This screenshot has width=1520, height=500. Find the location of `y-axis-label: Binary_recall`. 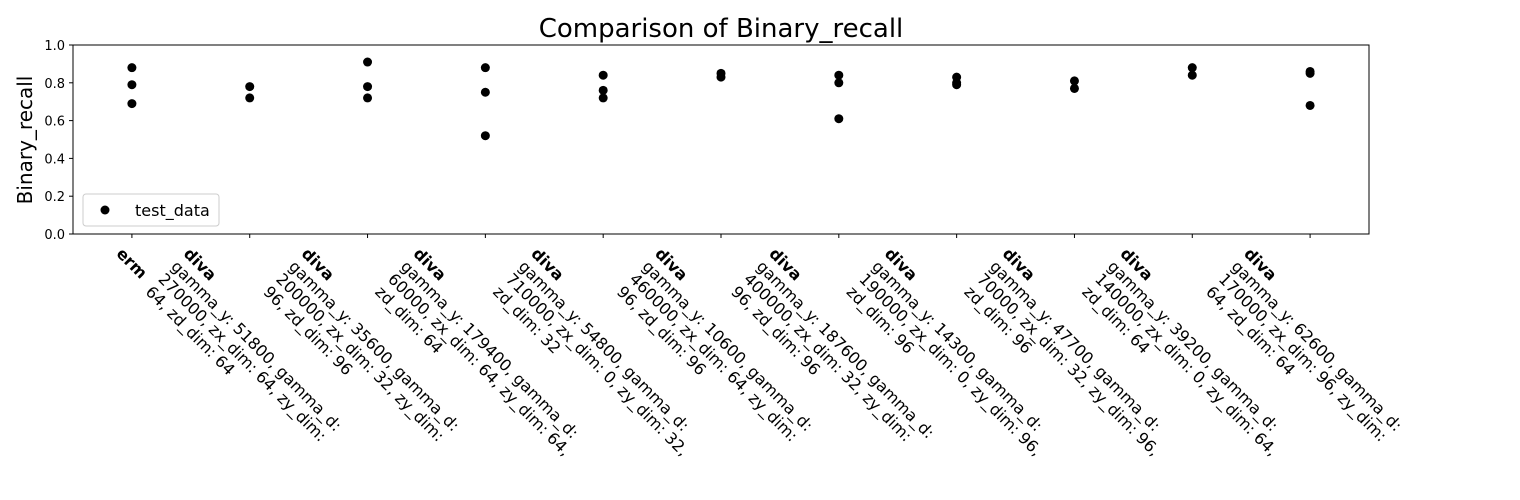

y-axis-label: Binary_recall is located at coordinates (25, 140).